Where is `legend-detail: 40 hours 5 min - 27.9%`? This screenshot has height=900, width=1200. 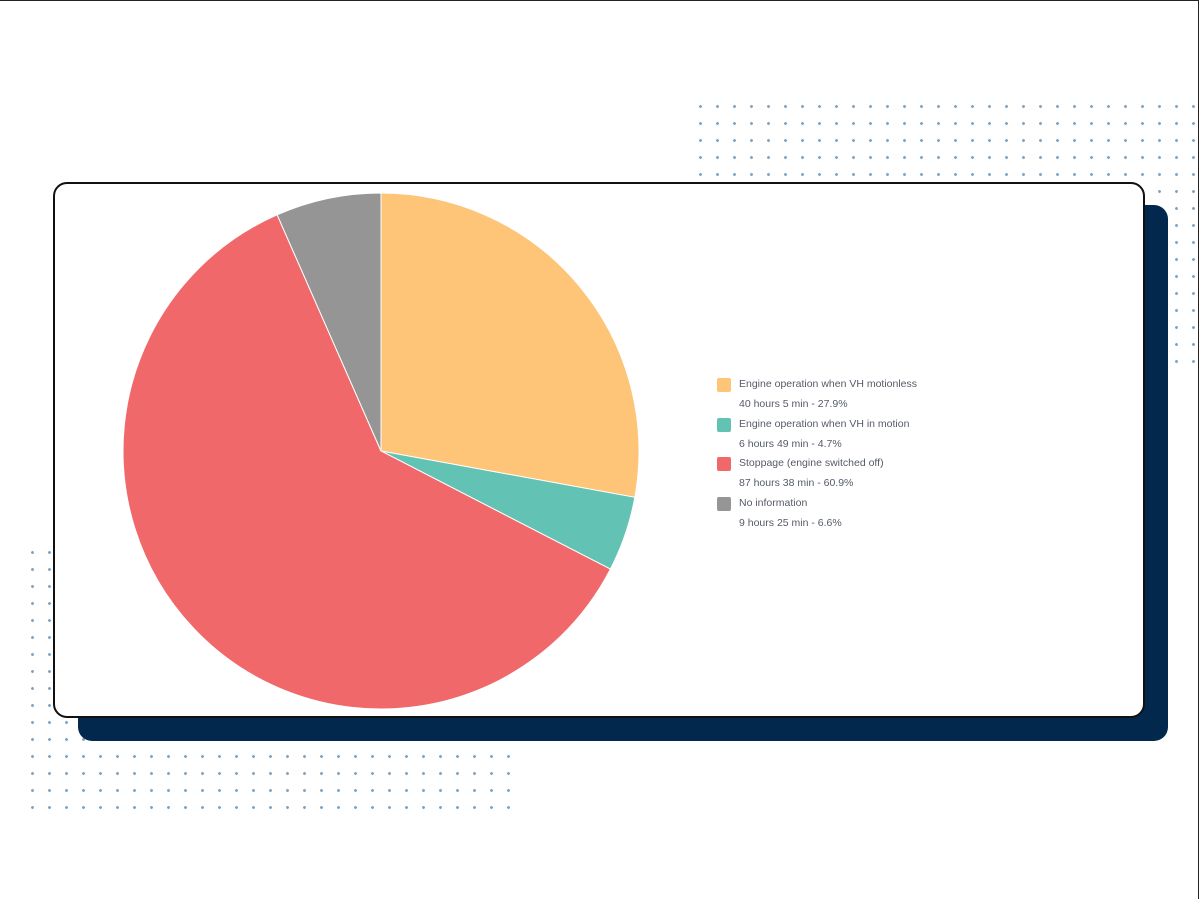
legend-detail: 40 hours 5 min - 27.9% is located at coordinates (793, 404).